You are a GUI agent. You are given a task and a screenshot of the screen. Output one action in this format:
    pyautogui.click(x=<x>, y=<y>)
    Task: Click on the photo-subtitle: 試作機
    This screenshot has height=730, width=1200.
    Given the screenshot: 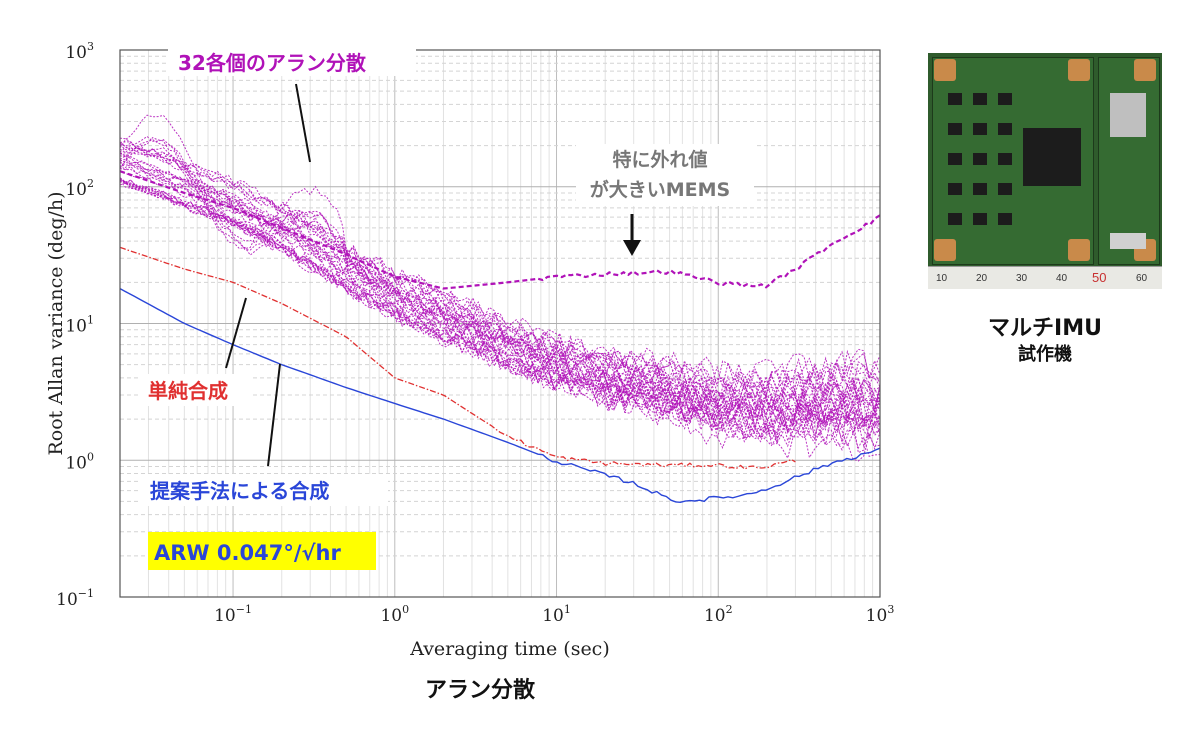 What is the action you would take?
    pyautogui.click(x=1045, y=354)
    